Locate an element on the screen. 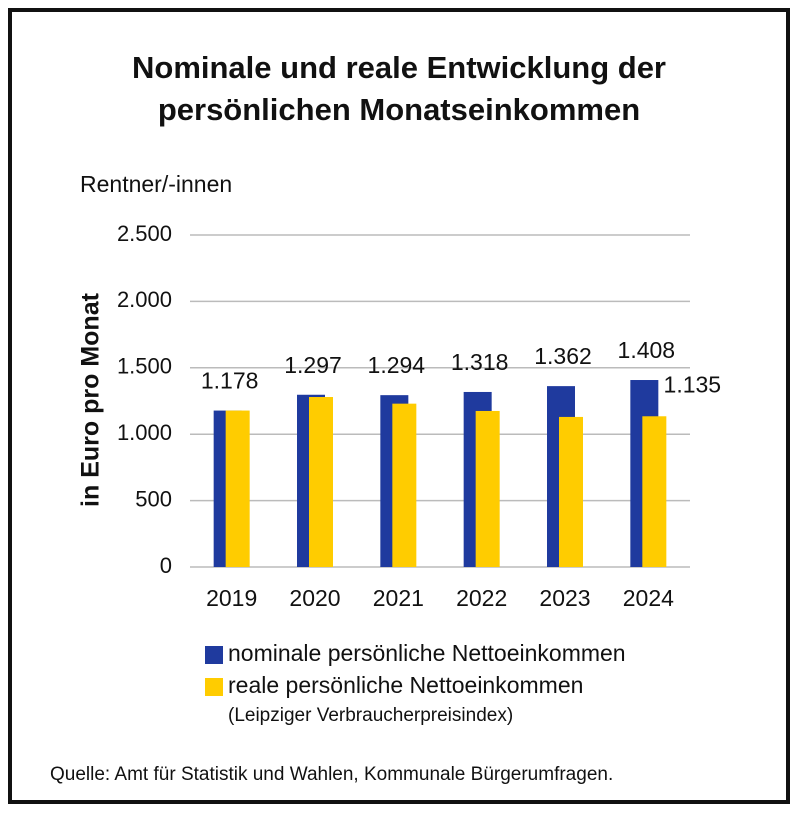 The width and height of the screenshot is (798, 817). x-tick-label: 2020 is located at coordinates (314, 598).